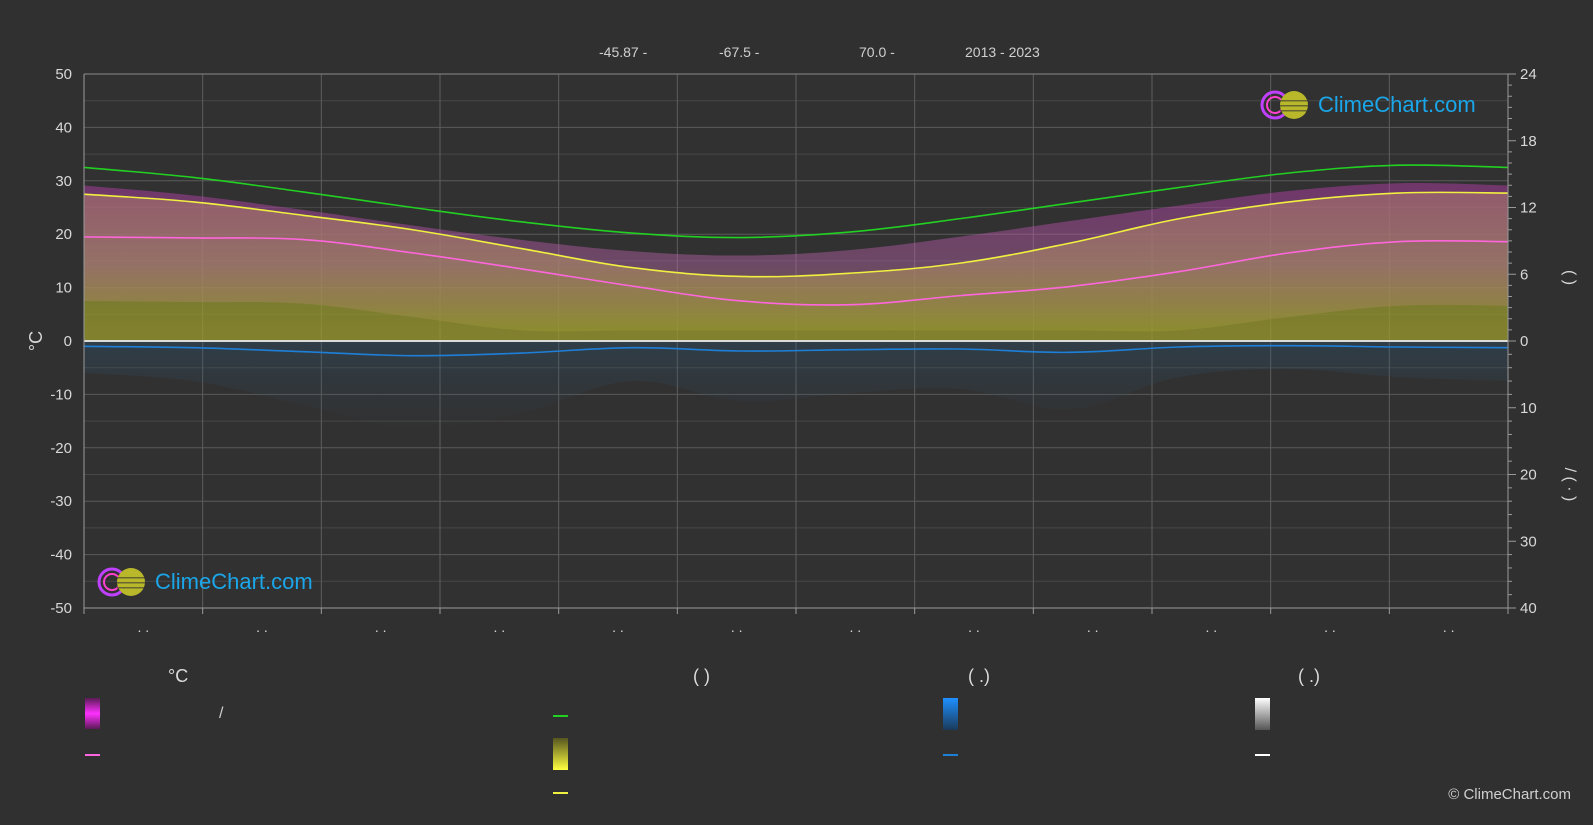  Describe the element at coordinates (61, 501) in the screenshot. I see `left-tick-label: -30` at that location.